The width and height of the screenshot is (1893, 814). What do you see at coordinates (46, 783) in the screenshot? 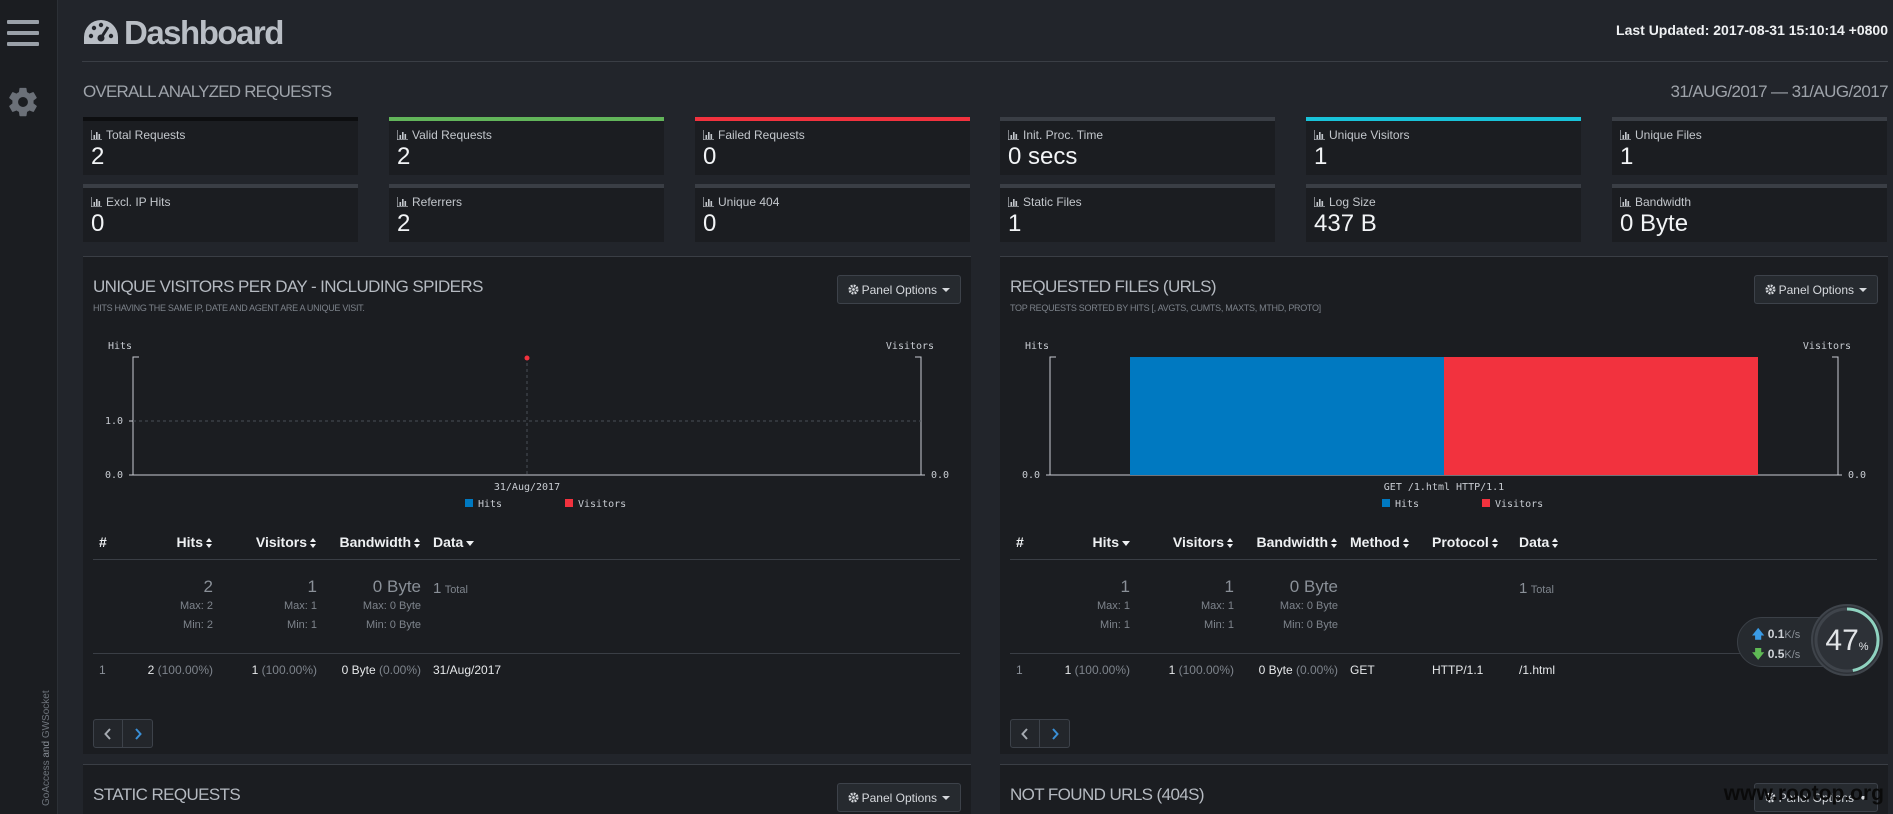
I see `credit-goaccess-link: GoAccess` at bounding box center [46, 783].